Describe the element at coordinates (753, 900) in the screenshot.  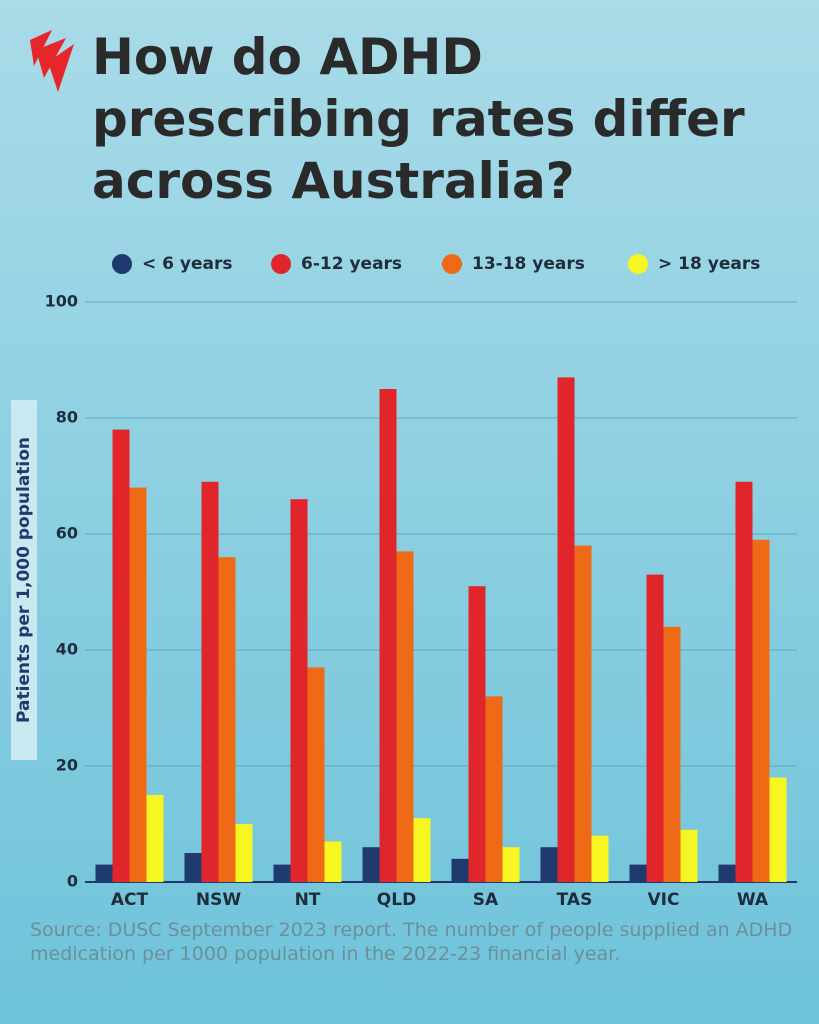
I see `x-tick-label: WA` at that location.